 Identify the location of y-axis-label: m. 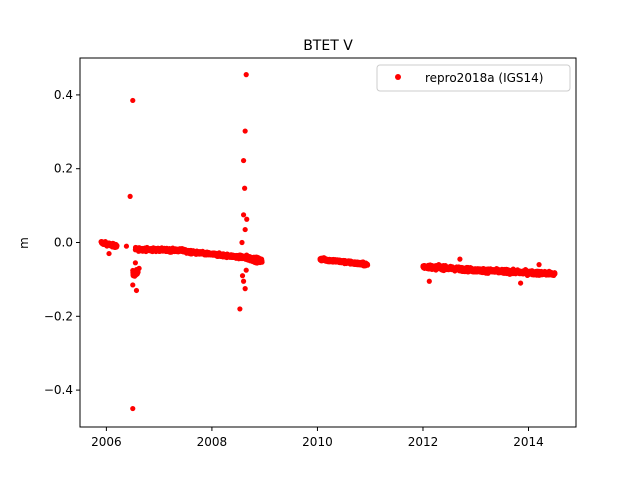
(24, 243).